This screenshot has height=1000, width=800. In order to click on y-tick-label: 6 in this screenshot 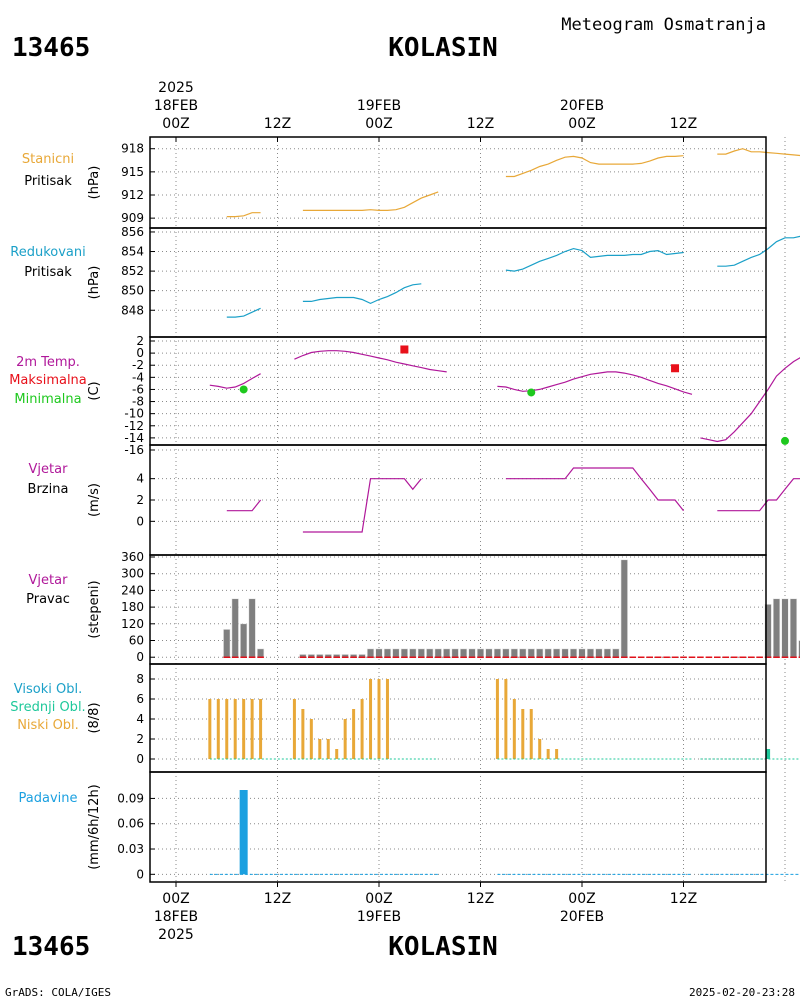, I will do `click(140, 699)`.